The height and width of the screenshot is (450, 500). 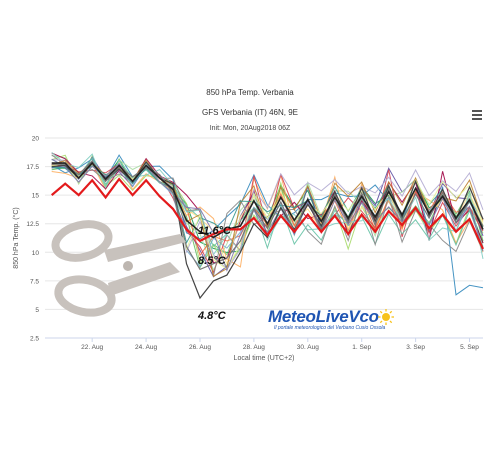 I want to click on sun-icon, so click(x=386, y=317).